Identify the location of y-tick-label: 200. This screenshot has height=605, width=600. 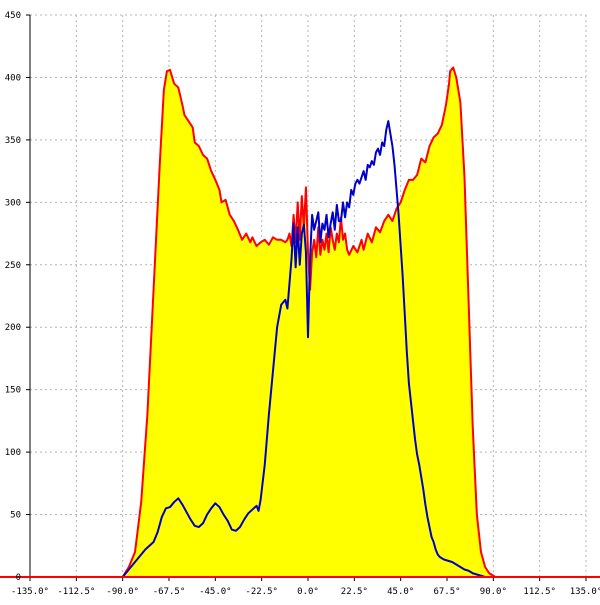
(13, 328).